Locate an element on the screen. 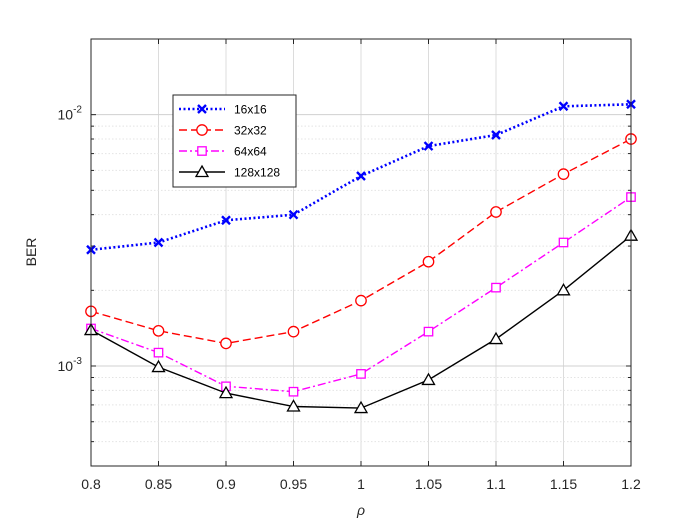 Image resolution: width=697 pixels, height=523 pixels. x-tick-label: 0.8 is located at coordinates (91, 484).